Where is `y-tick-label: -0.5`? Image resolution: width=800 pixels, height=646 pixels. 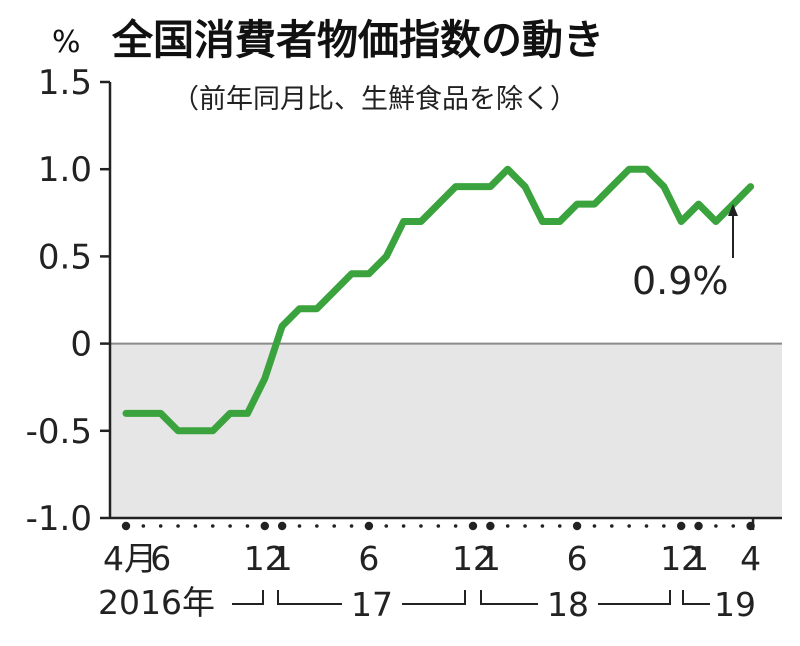 y-tick-label: -0.5 is located at coordinates (59, 432).